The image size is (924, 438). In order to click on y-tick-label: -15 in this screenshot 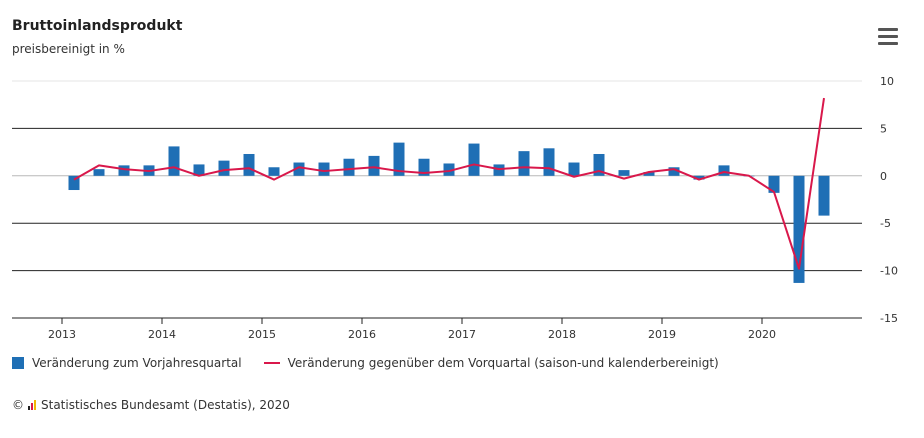, I will do `click(889, 318)`.